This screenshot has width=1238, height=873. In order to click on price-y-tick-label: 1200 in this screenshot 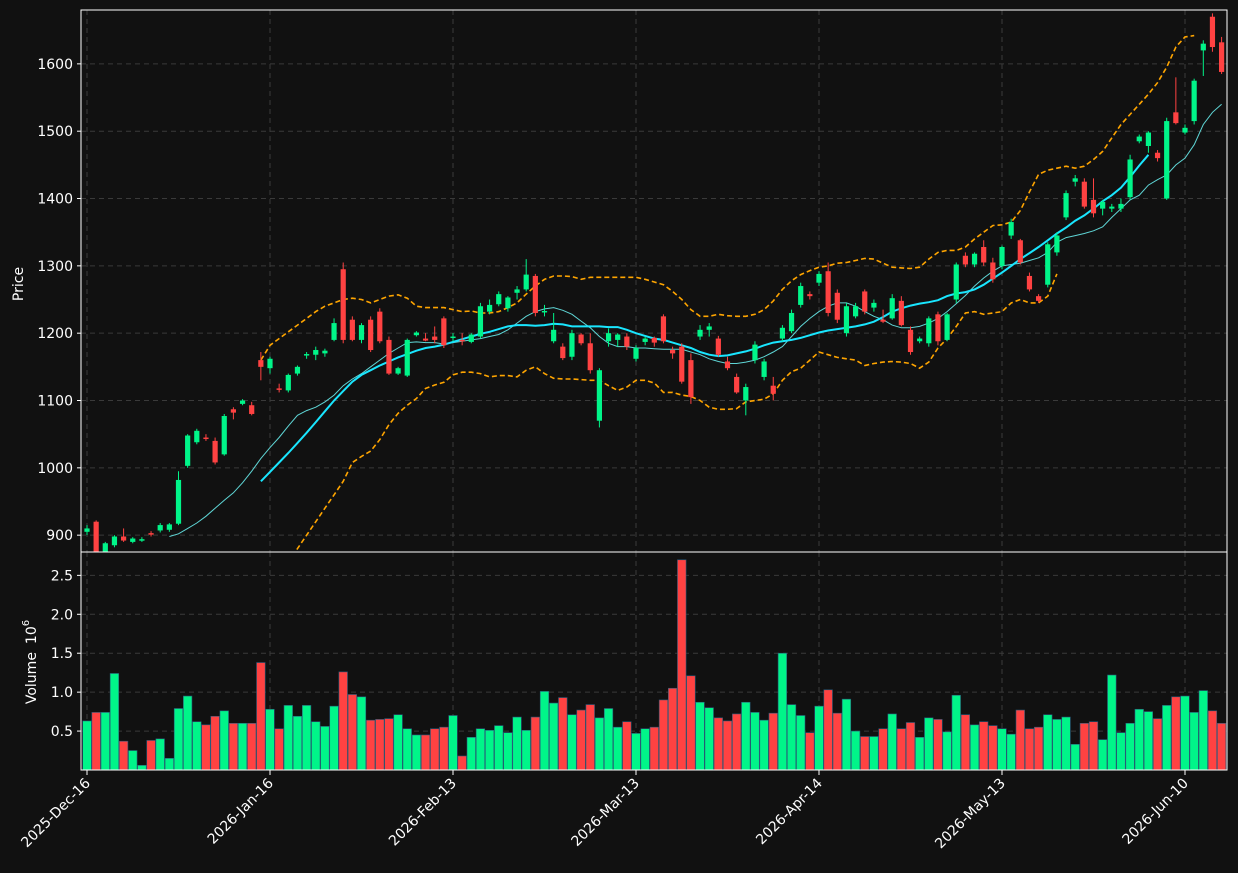, I will do `click(55, 334)`.